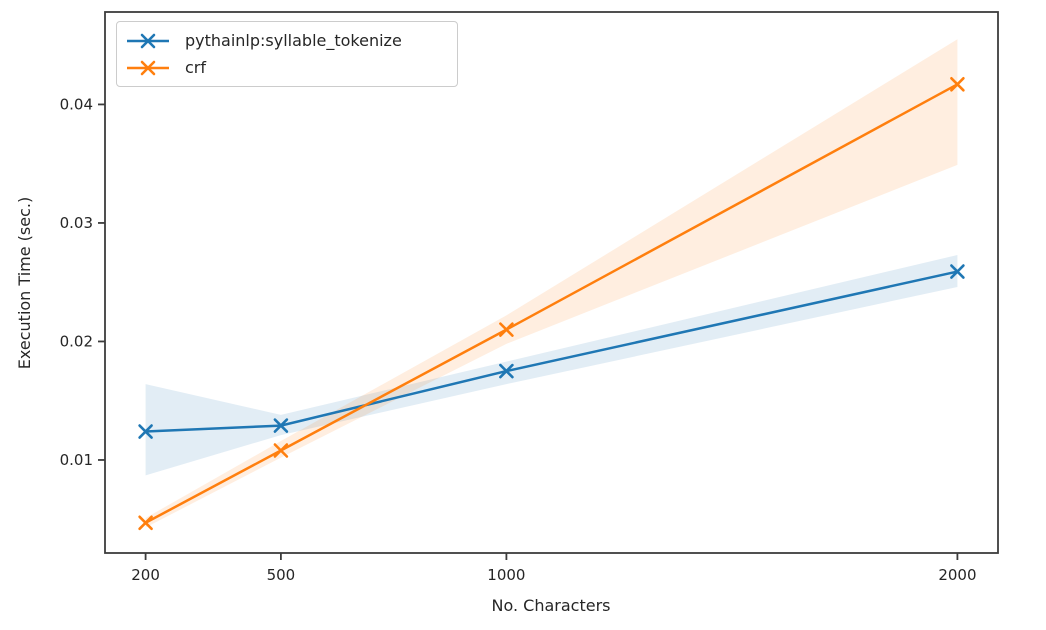 This screenshot has width=1046, height=630. I want to click on legend-label: crf, so click(196, 67).